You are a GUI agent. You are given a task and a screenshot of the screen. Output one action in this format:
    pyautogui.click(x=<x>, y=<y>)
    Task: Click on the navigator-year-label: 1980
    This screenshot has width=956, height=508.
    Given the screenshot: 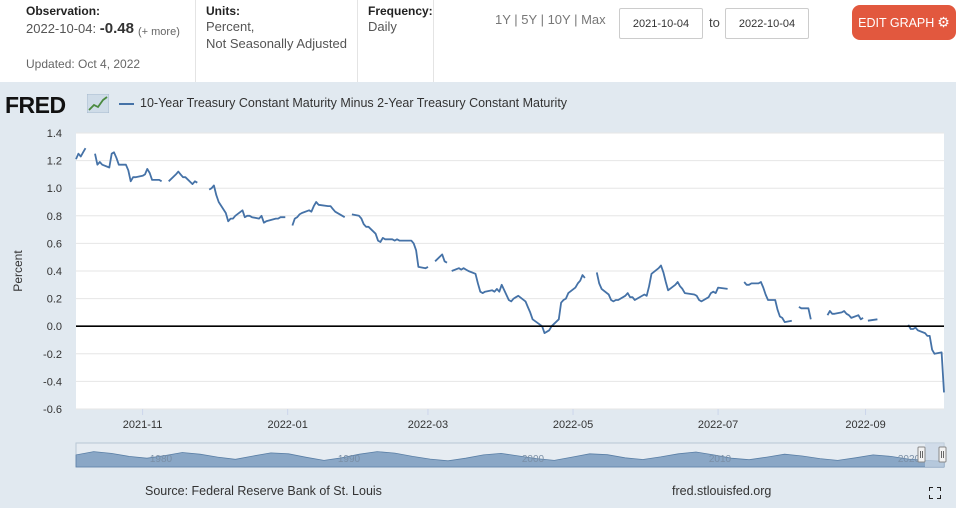 What is the action you would take?
    pyautogui.click(x=161, y=459)
    